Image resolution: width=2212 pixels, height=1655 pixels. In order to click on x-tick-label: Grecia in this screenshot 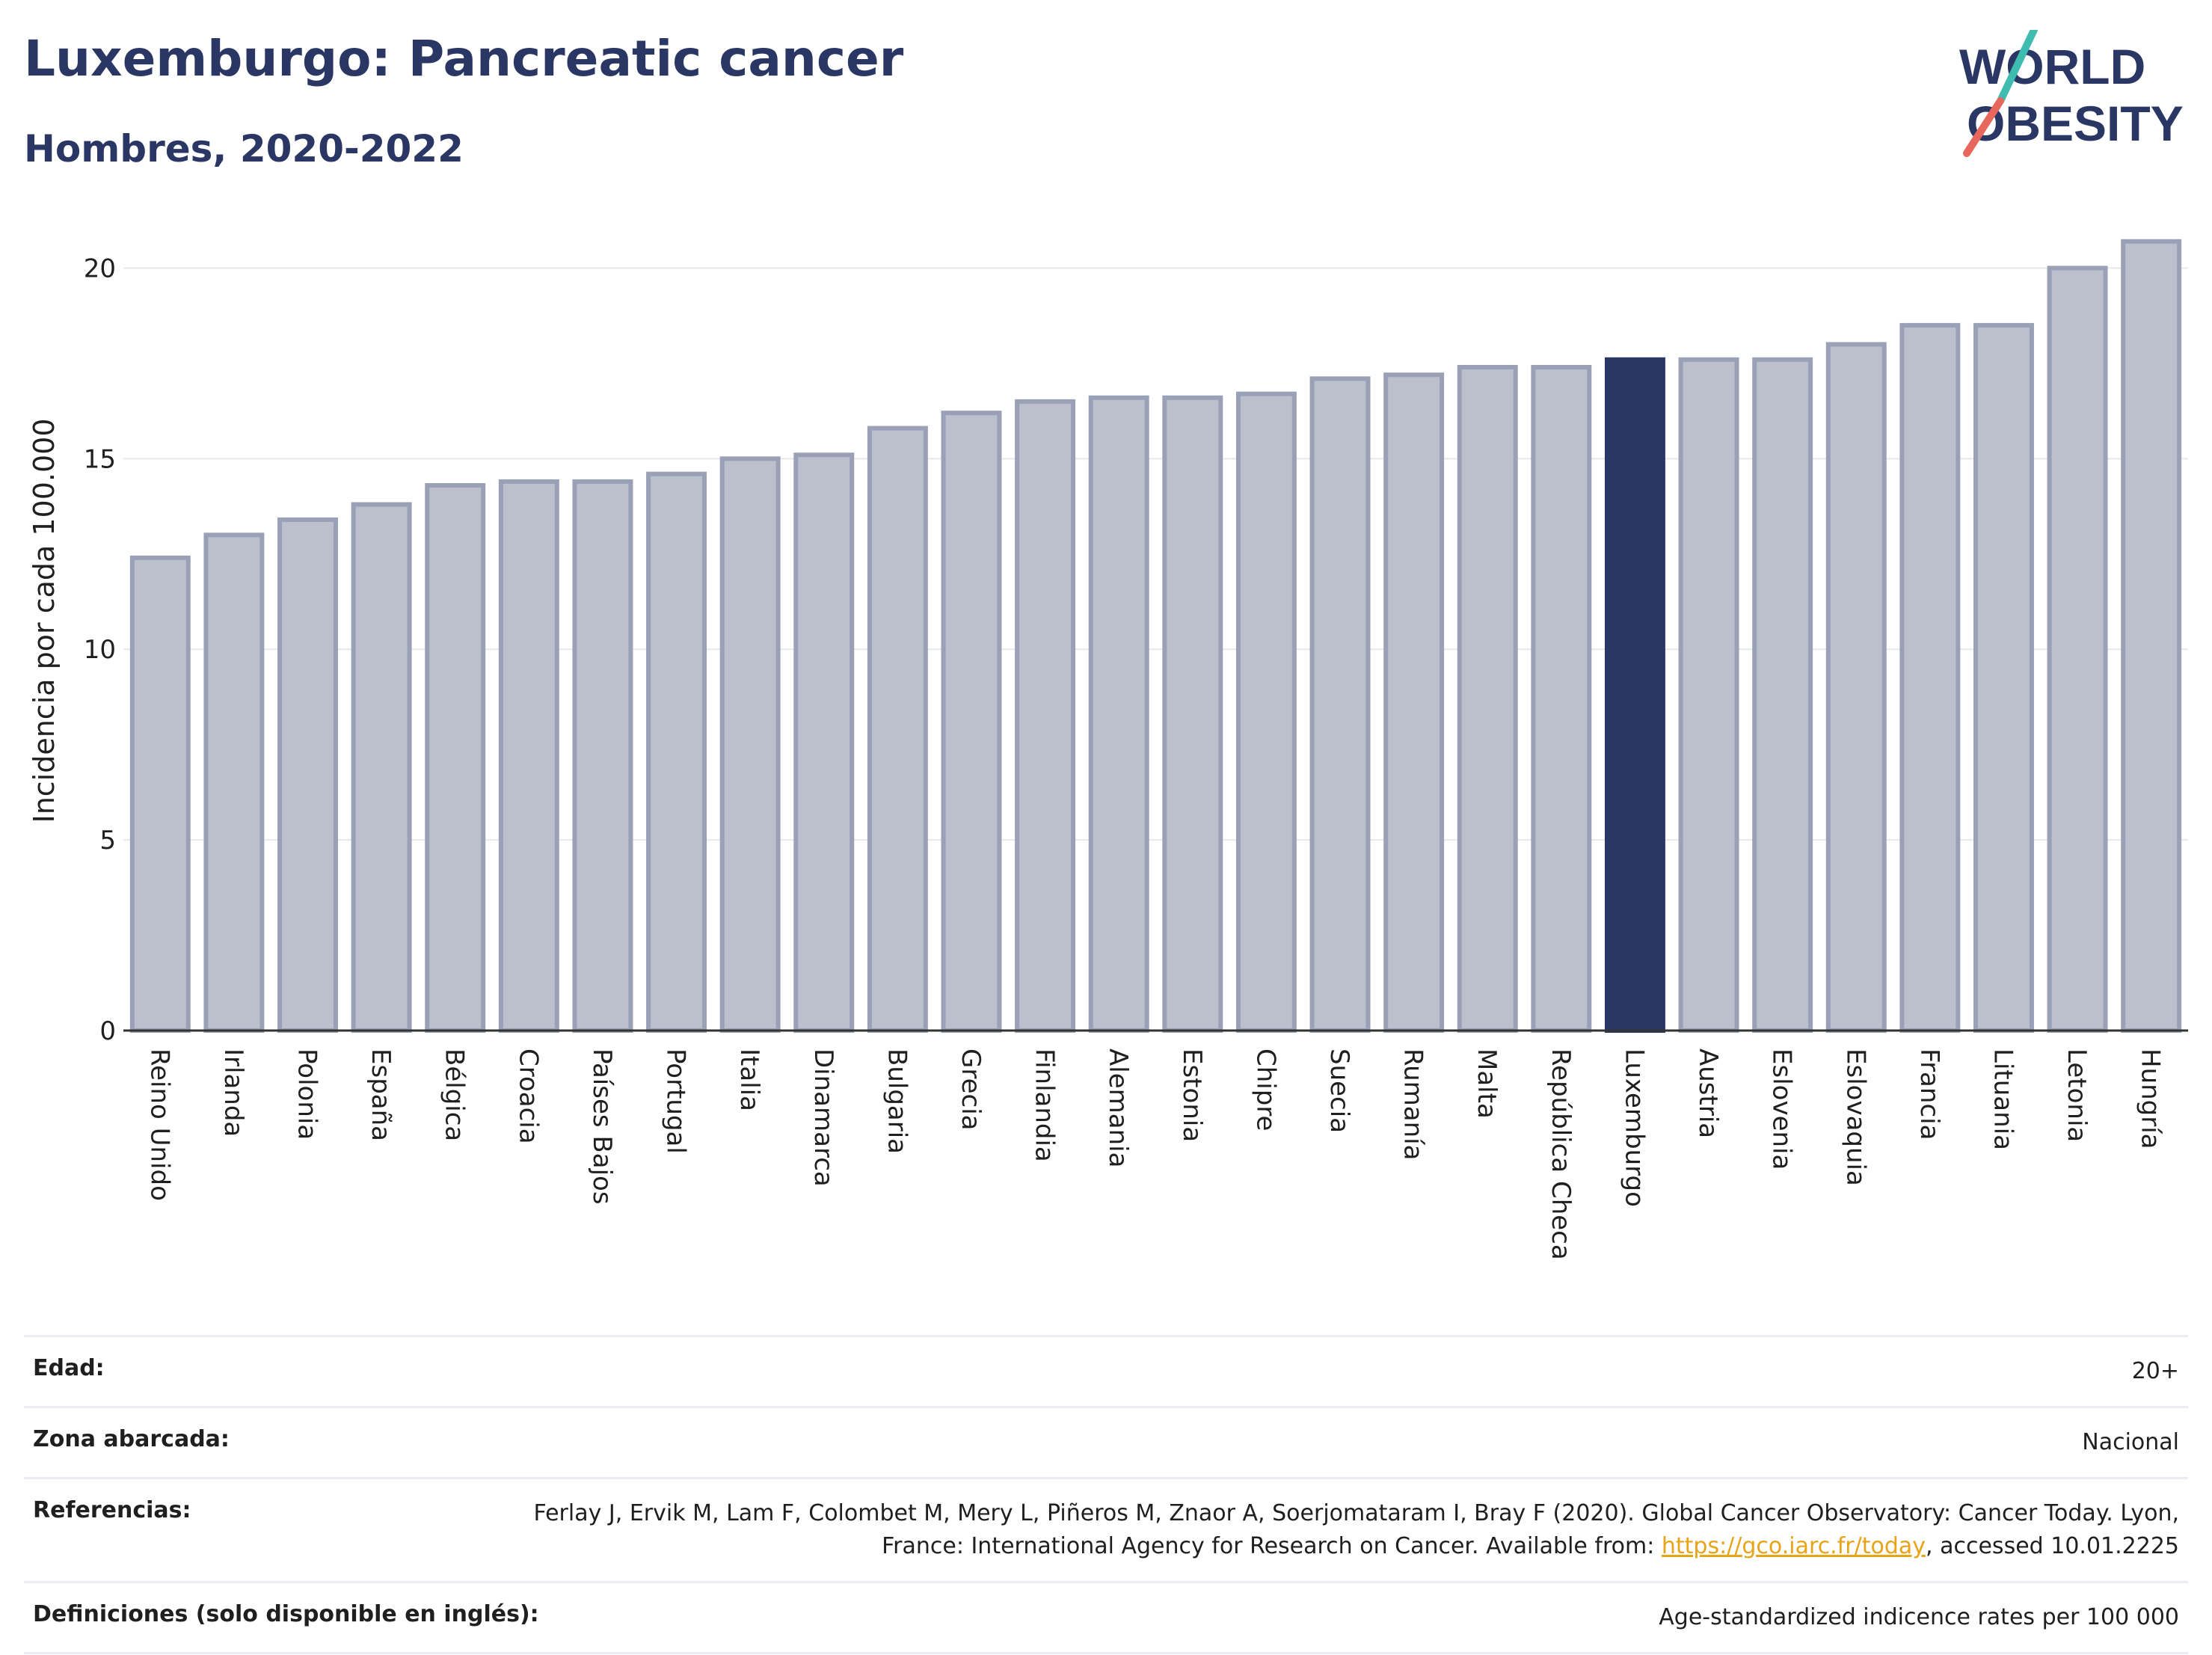, I will do `click(971, 1089)`.